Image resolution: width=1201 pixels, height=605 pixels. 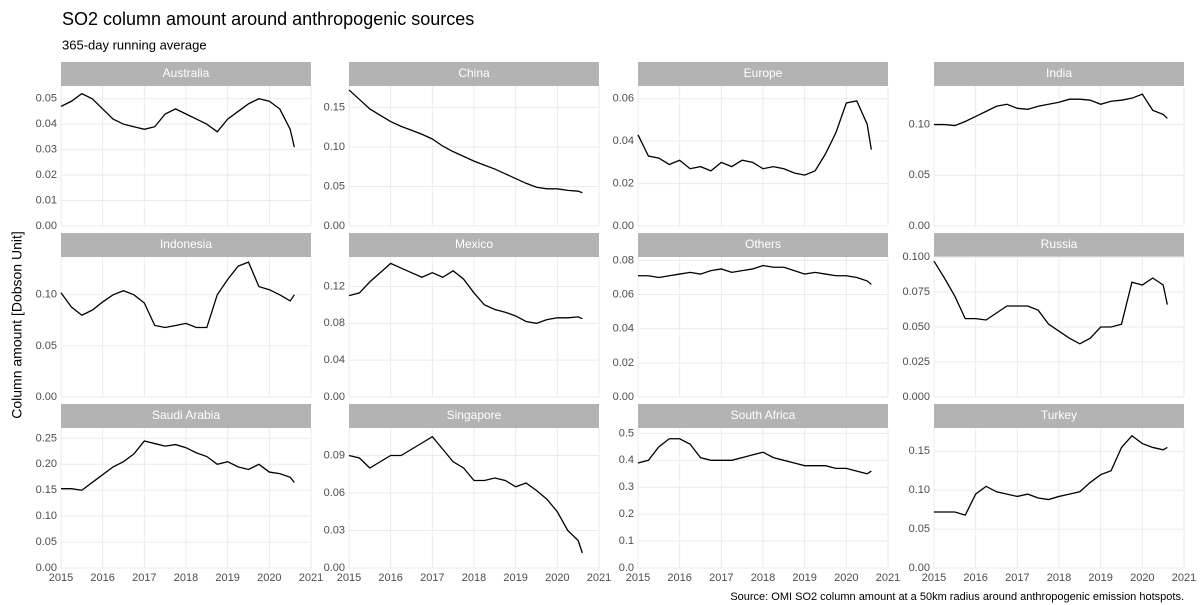 What do you see at coordinates (916, 362) in the screenshot?
I see `y-tick-label: 0.025` at bounding box center [916, 362].